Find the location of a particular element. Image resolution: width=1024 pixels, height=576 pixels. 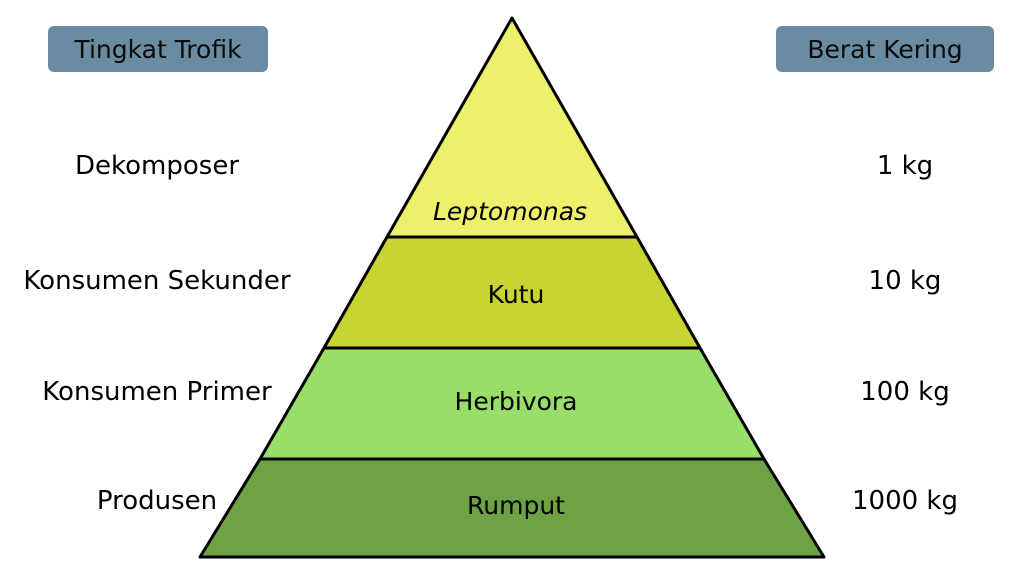

organism-label-rumput: Rumput is located at coordinates (516, 505).